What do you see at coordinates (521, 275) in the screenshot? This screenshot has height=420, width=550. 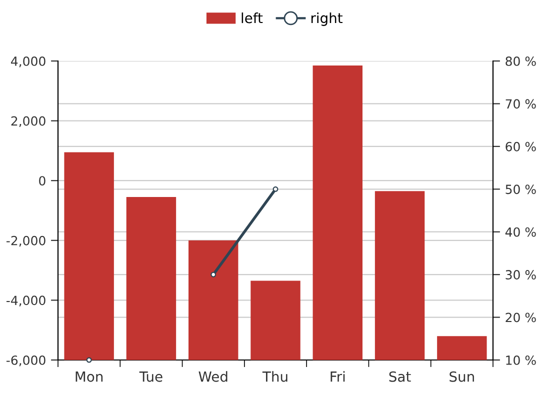 I see `y2-tick-label: 30 %` at bounding box center [521, 275].